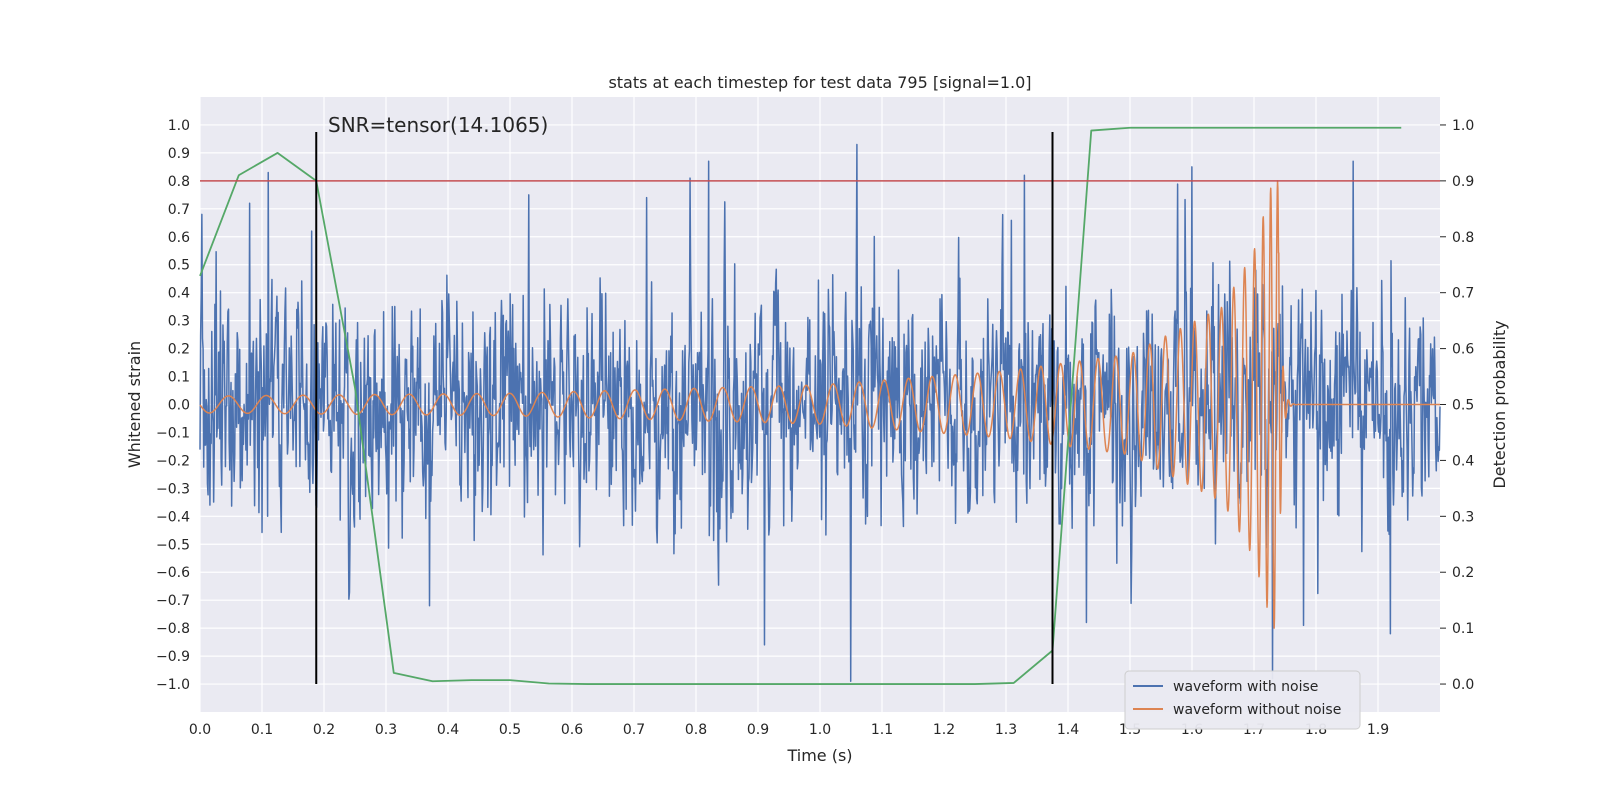 Image resolution: width=1600 pixels, height=800 pixels. Describe the element at coordinates (179, 350) in the screenshot. I see `y-tick-label: 0.2` at that location.